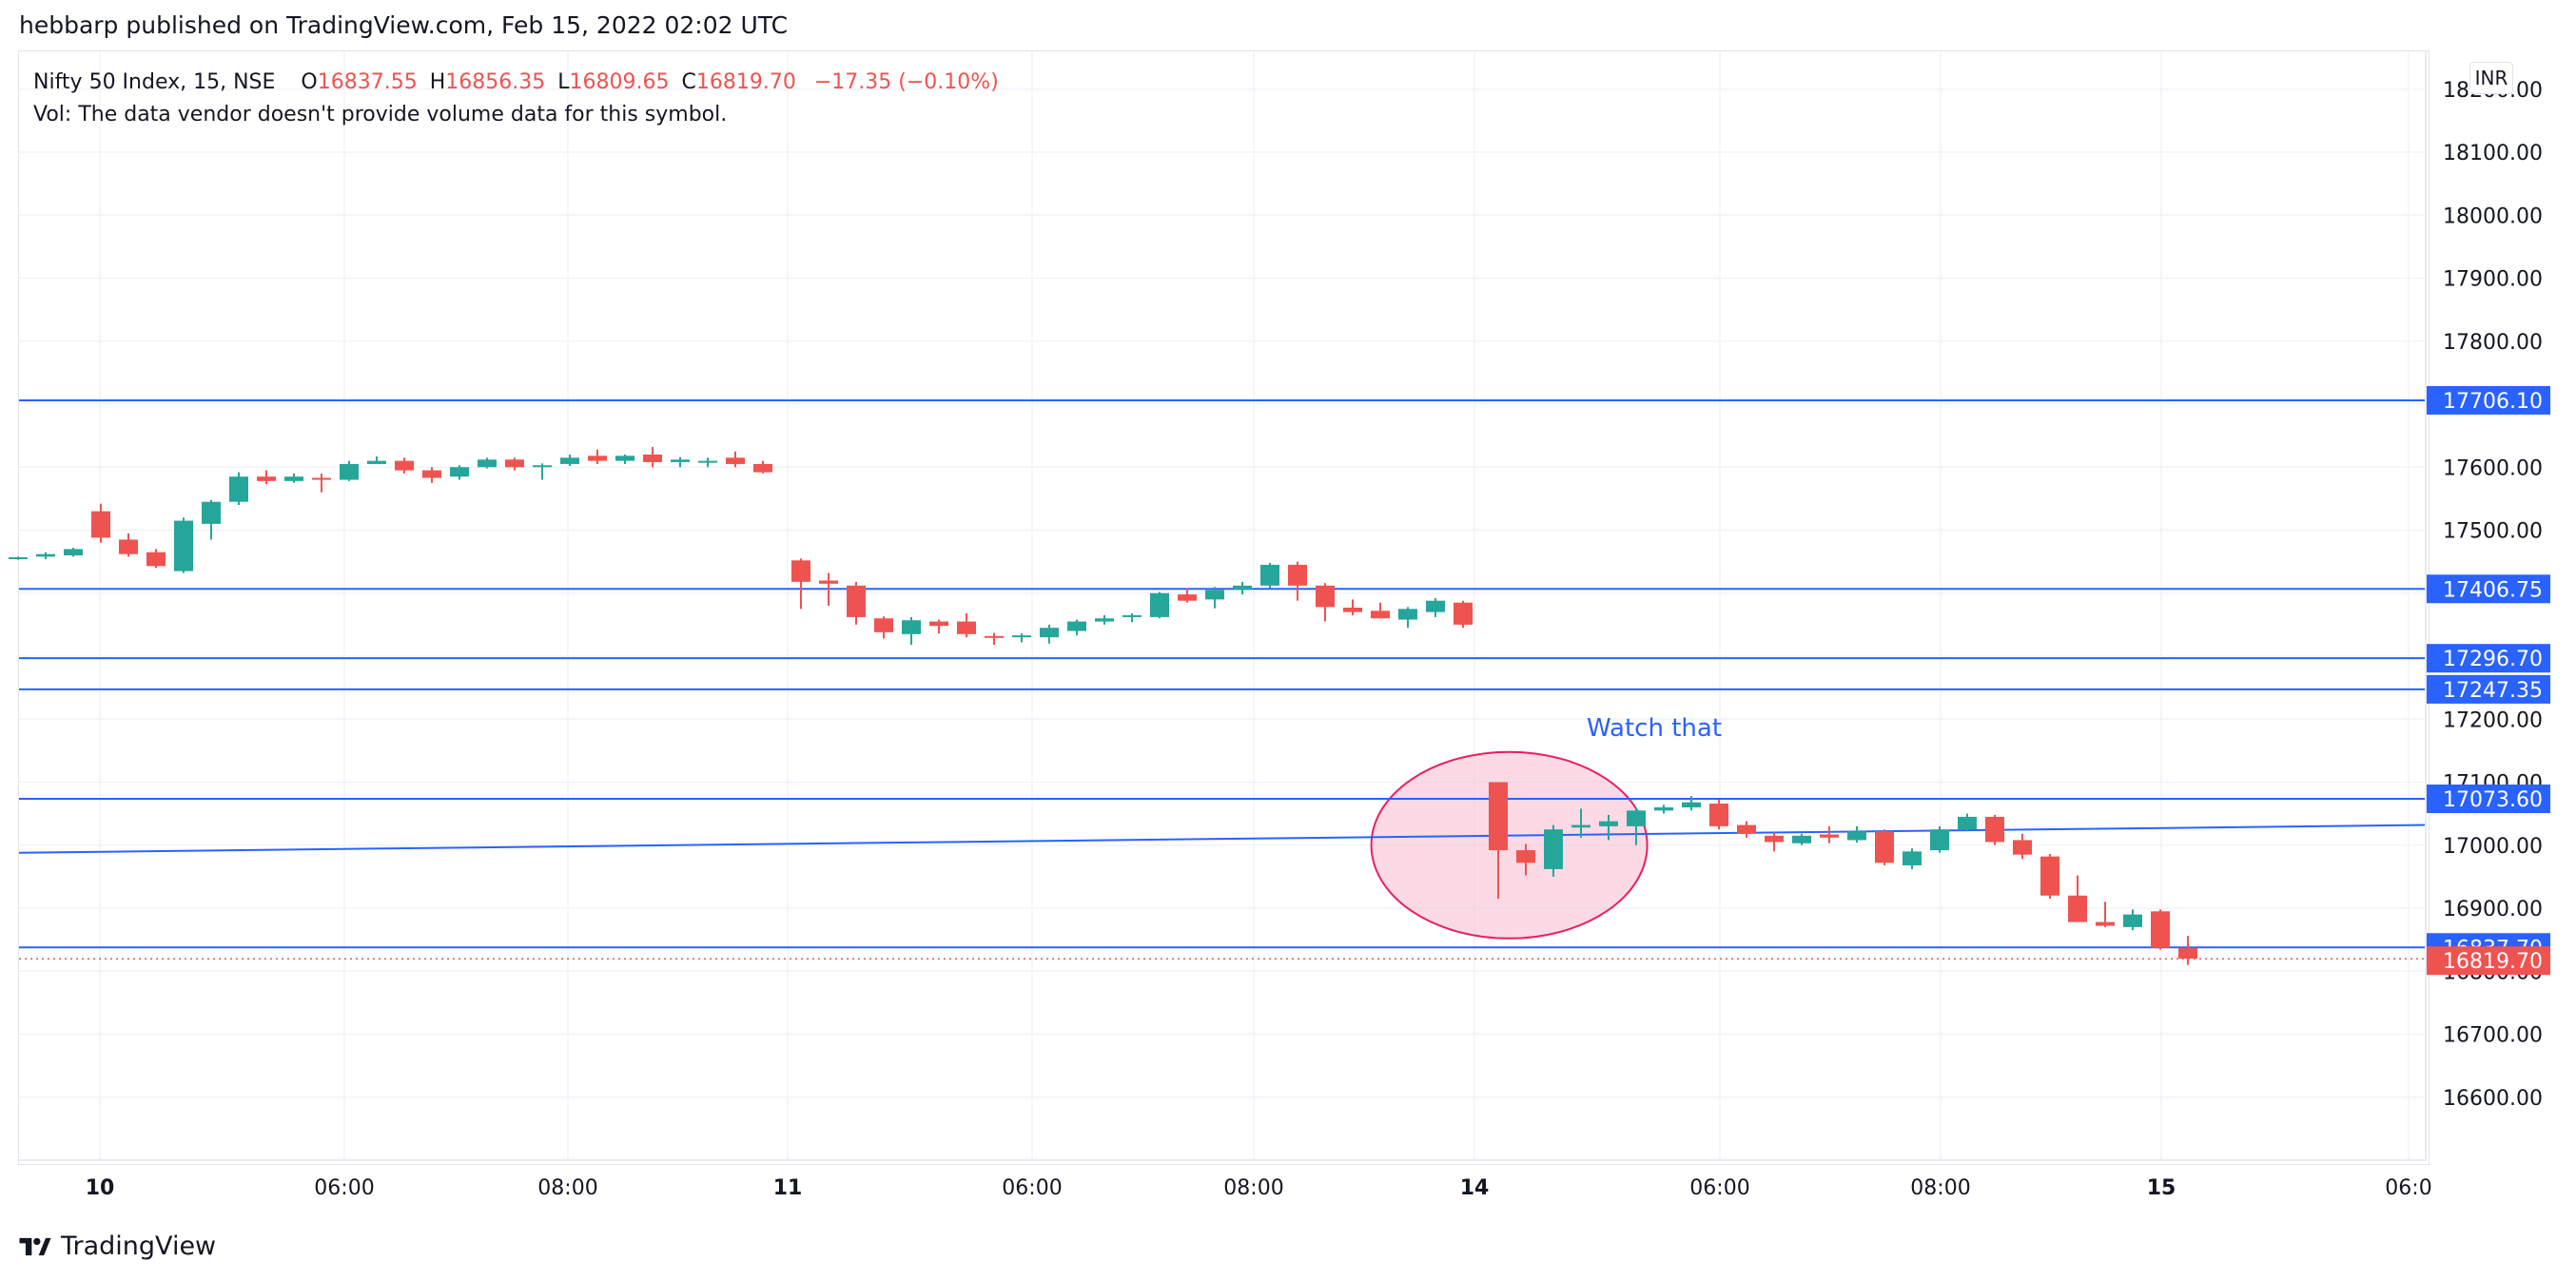  What do you see at coordinates (906, 82) in the screenshot?
I see `change-value: −17.35 (−0.10%)` at bounding box center [906, 82].